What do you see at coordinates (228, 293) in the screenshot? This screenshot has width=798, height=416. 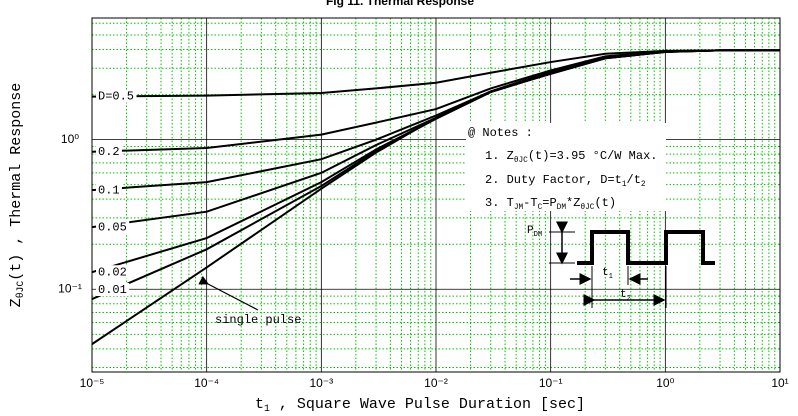 I see `pointer-line` at bounding box center [228, 293].